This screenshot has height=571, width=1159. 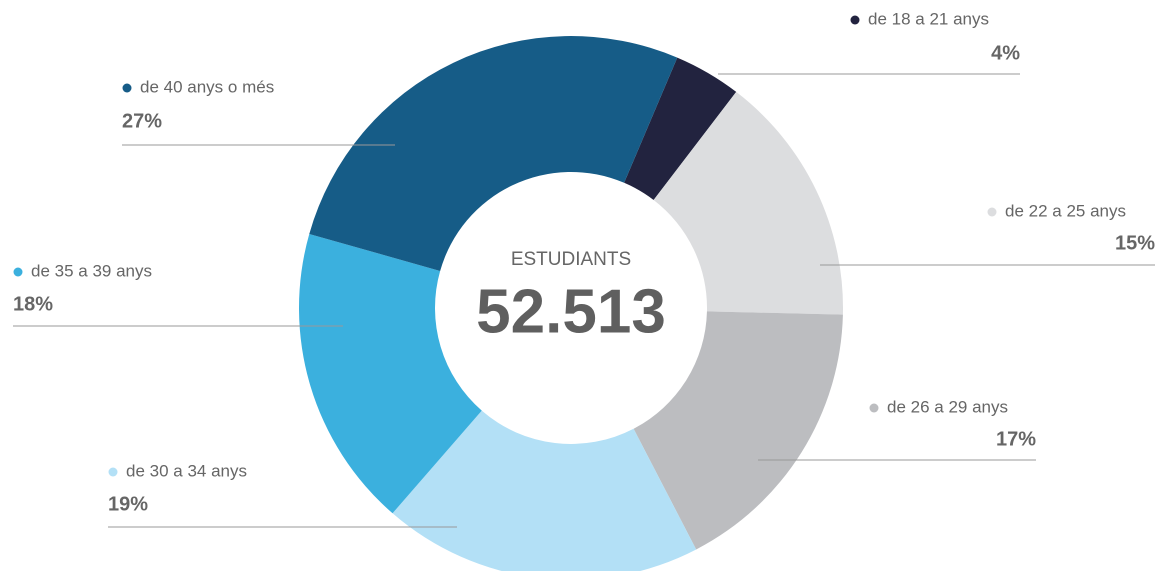 What do you see at coordinates (1016, 439) in the screenshot?
I see `value-label: 17%` at bounding box center [1016, 439].